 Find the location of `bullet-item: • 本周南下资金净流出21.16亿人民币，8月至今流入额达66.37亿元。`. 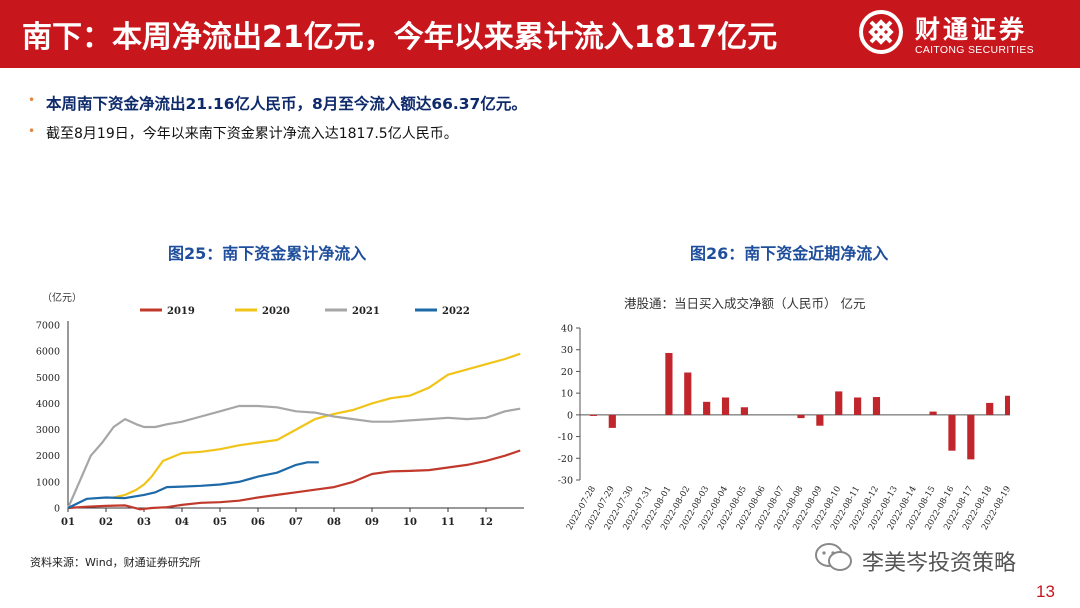

bullet-item: • 本周南下资金净流出21.16亿人民币，8月至今流入额达66.37亿元。 is located at coordinates (277, 103).